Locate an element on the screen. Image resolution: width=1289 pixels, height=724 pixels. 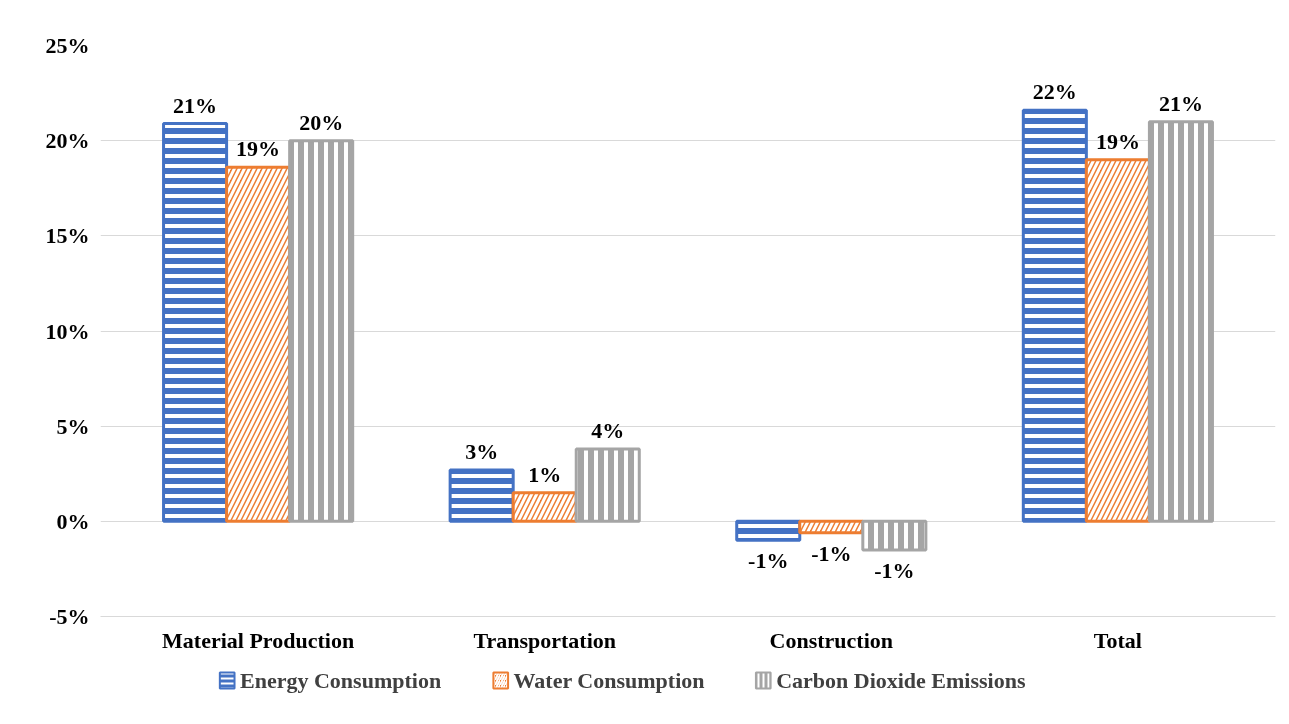
legend-label: Carbon Dioxide Emissions is located at coordinates (901, 680).